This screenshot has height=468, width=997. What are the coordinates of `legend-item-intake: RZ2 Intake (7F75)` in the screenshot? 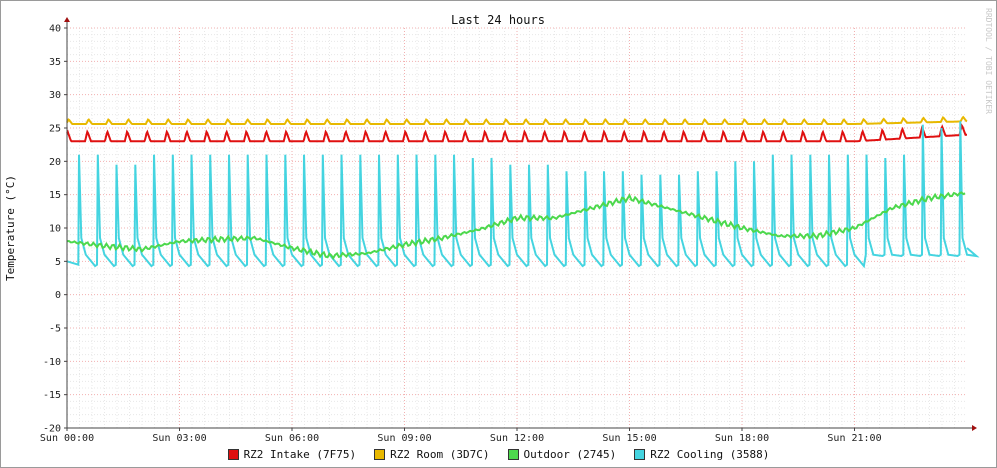 It's located at (292, 454).